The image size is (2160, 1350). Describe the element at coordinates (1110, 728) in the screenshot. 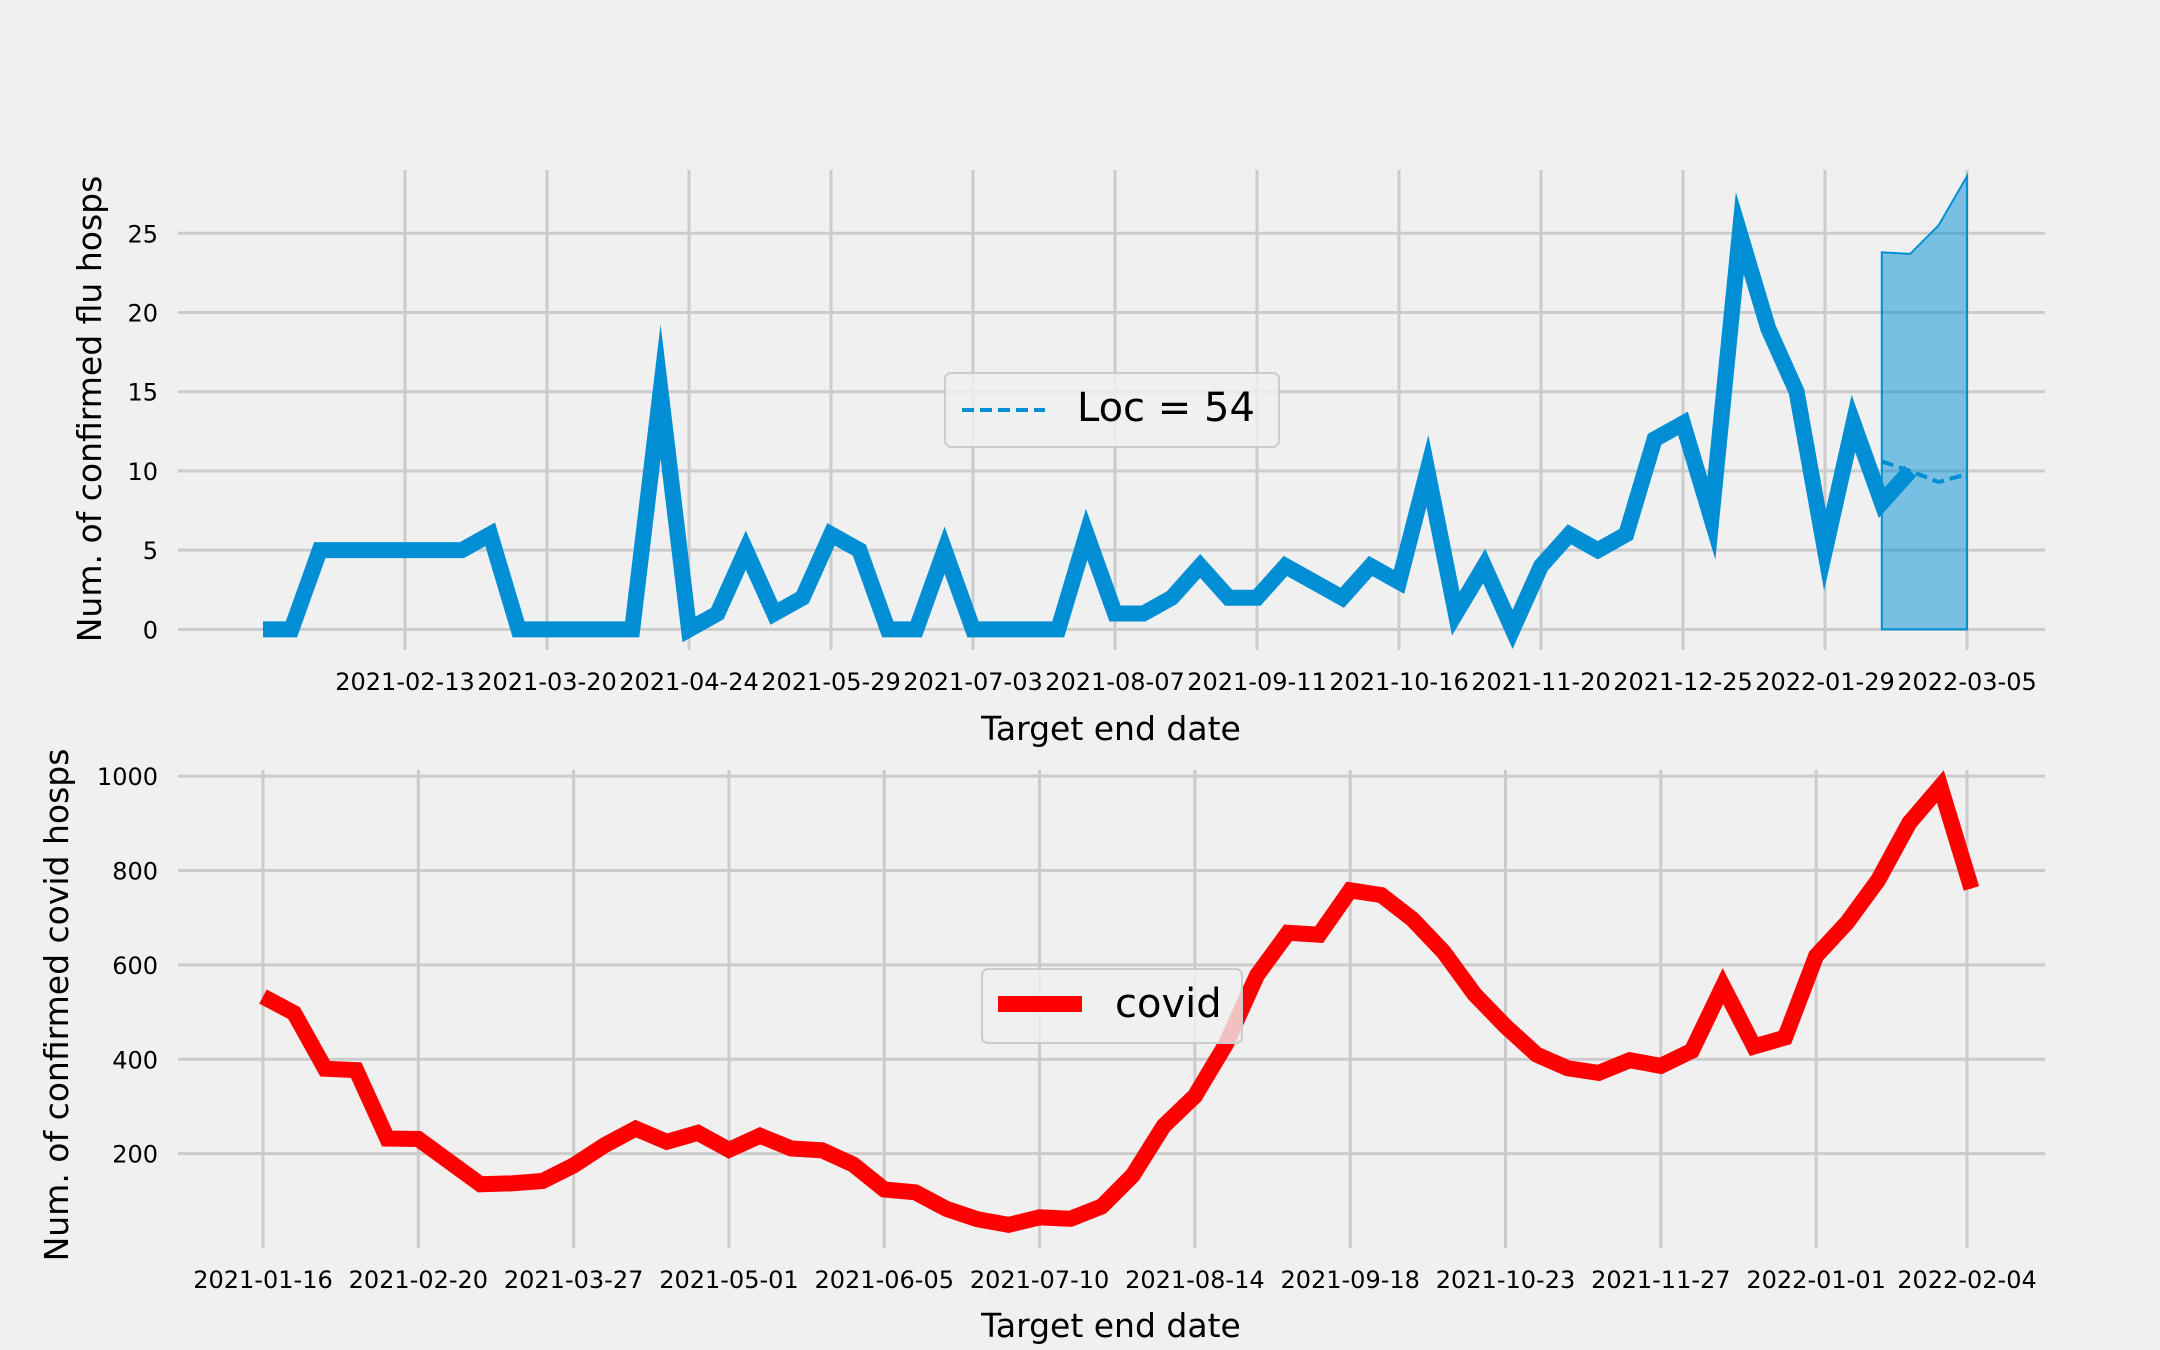

I see `flu-x-axis-label: Target end date` at that location.